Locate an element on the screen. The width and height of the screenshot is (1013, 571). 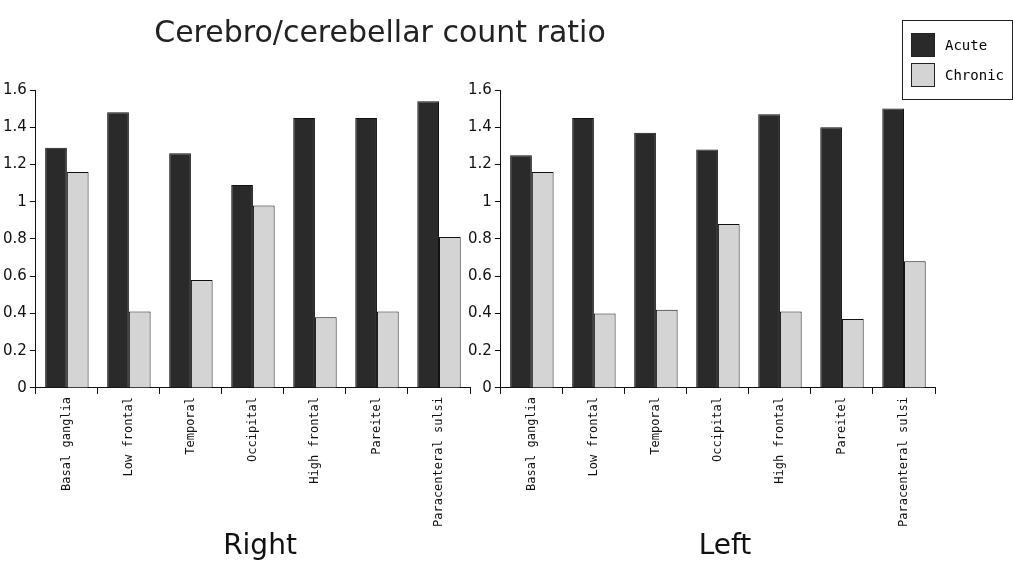
chart-title: Cerebro/cerebellar count ratio is located at coordinates (380, 31).